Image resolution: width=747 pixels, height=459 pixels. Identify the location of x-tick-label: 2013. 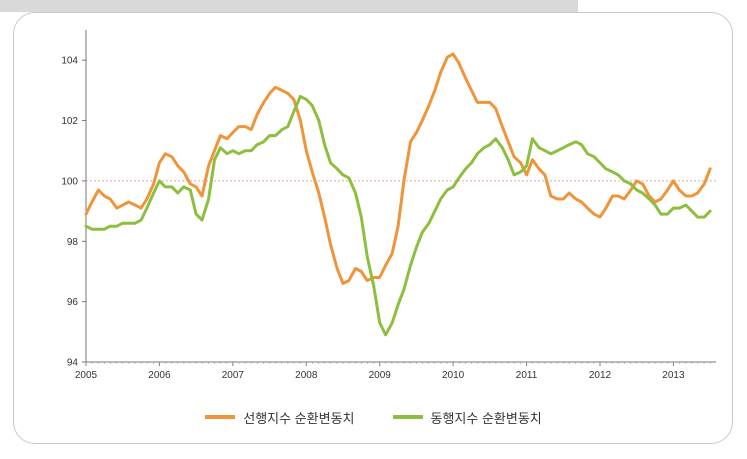
(673, 375).